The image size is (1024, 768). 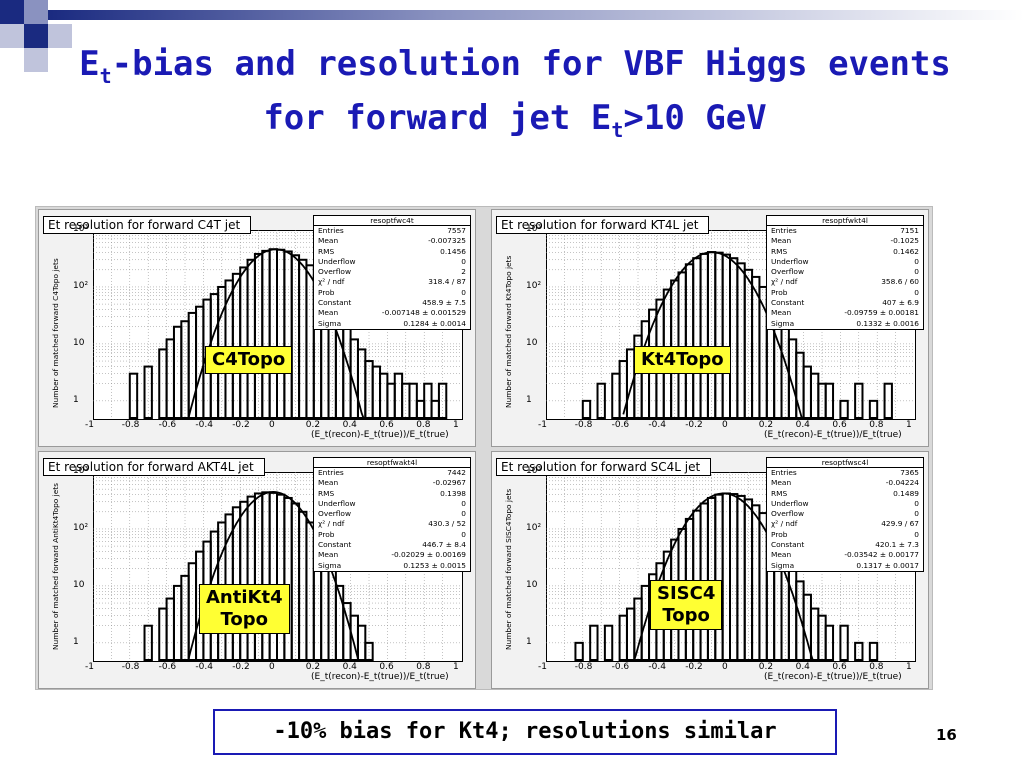 What do you see at coordinates (241, 667) in the screenshot?
I see `x-tick-label: -0.2` at bounding box center [241, 667].